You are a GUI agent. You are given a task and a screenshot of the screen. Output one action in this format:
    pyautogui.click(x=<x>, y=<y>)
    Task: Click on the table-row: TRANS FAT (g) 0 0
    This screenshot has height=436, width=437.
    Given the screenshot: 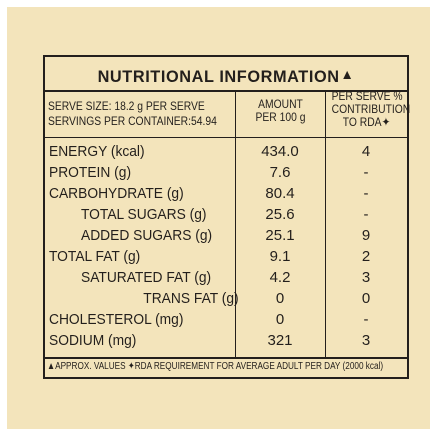 What is the action you would take?
    pyautogui.click(x=226, y=299)
    